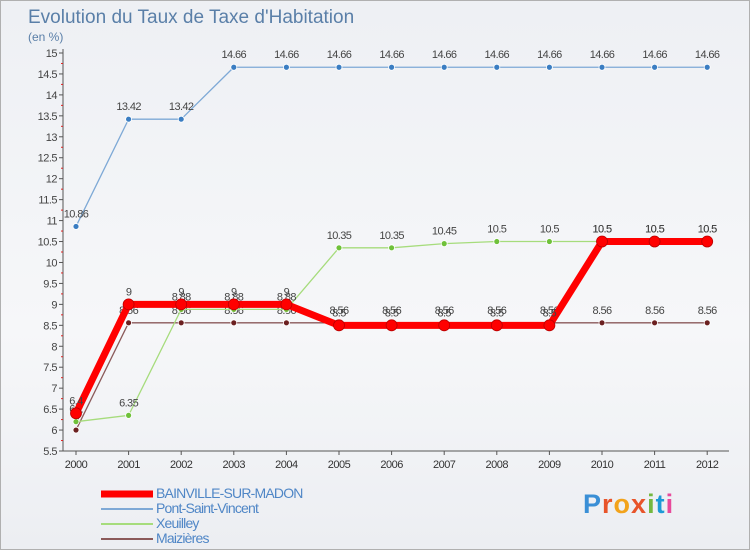 The width and height of the screenshot is (750, 550). I want to click on data-label-1: 10.86, so click(76, 214).